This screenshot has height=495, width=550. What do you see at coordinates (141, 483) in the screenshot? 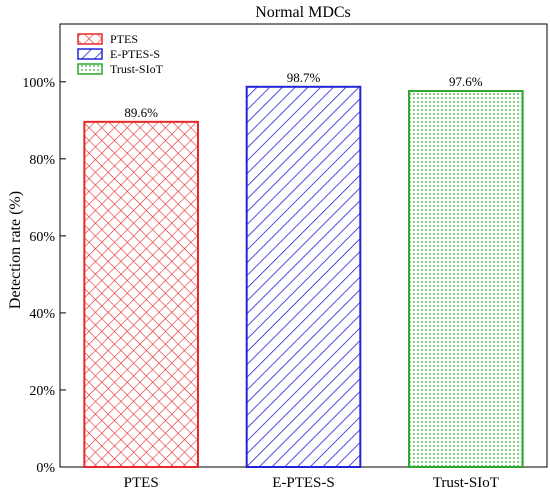
I see `x-tick-label: PTES` at bounding box center [141, 483].